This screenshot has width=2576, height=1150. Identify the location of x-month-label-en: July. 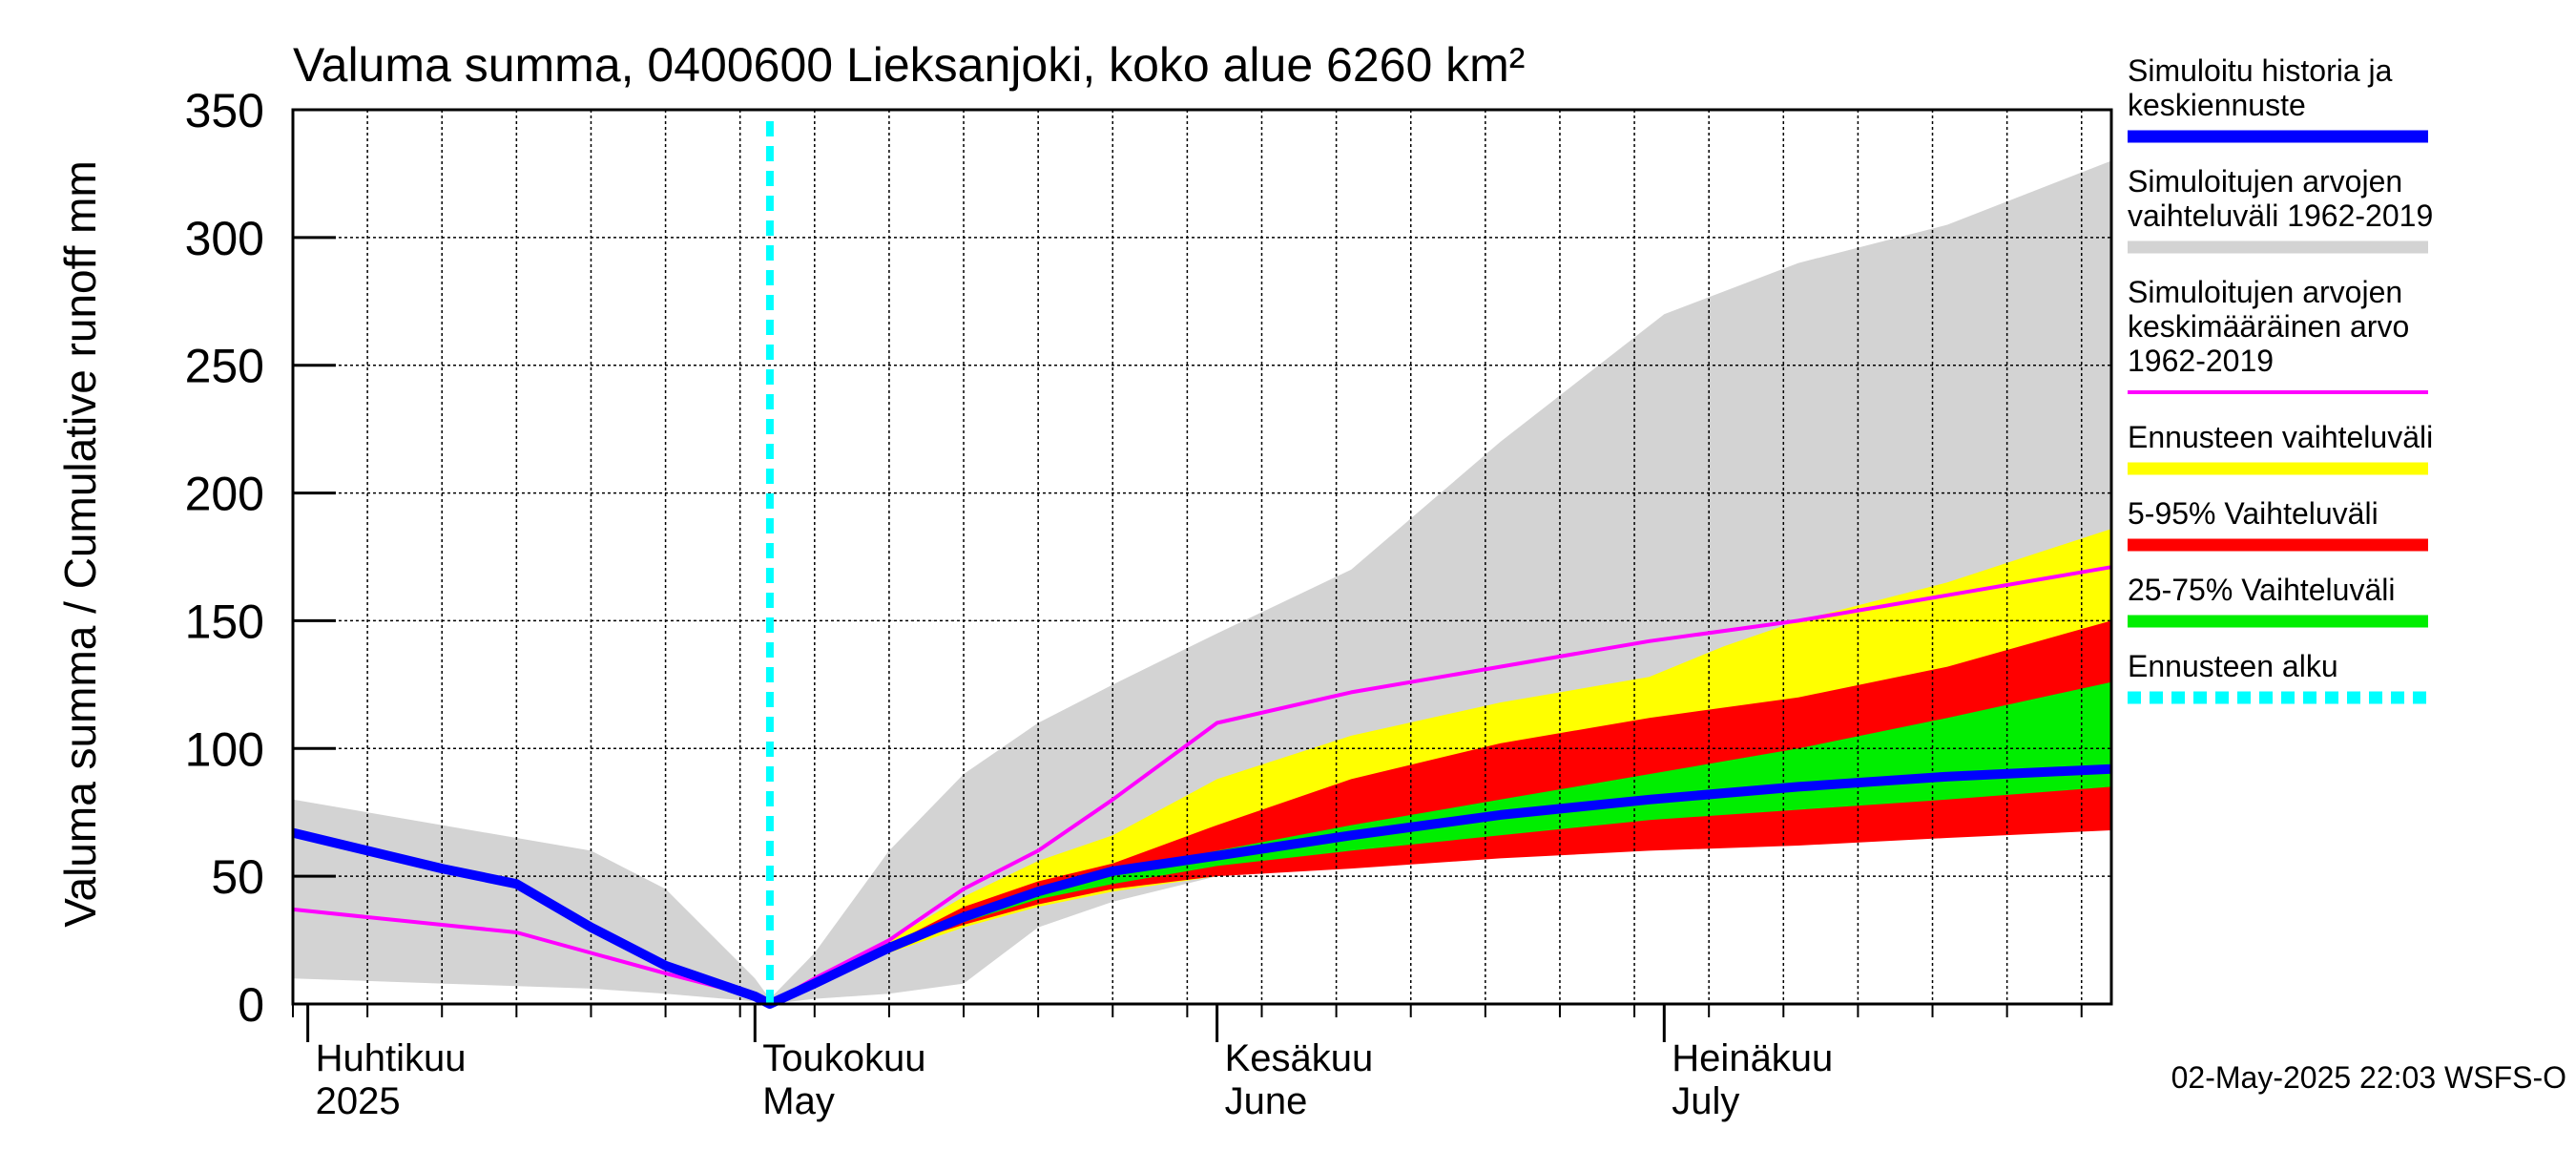
(1705, 1101).